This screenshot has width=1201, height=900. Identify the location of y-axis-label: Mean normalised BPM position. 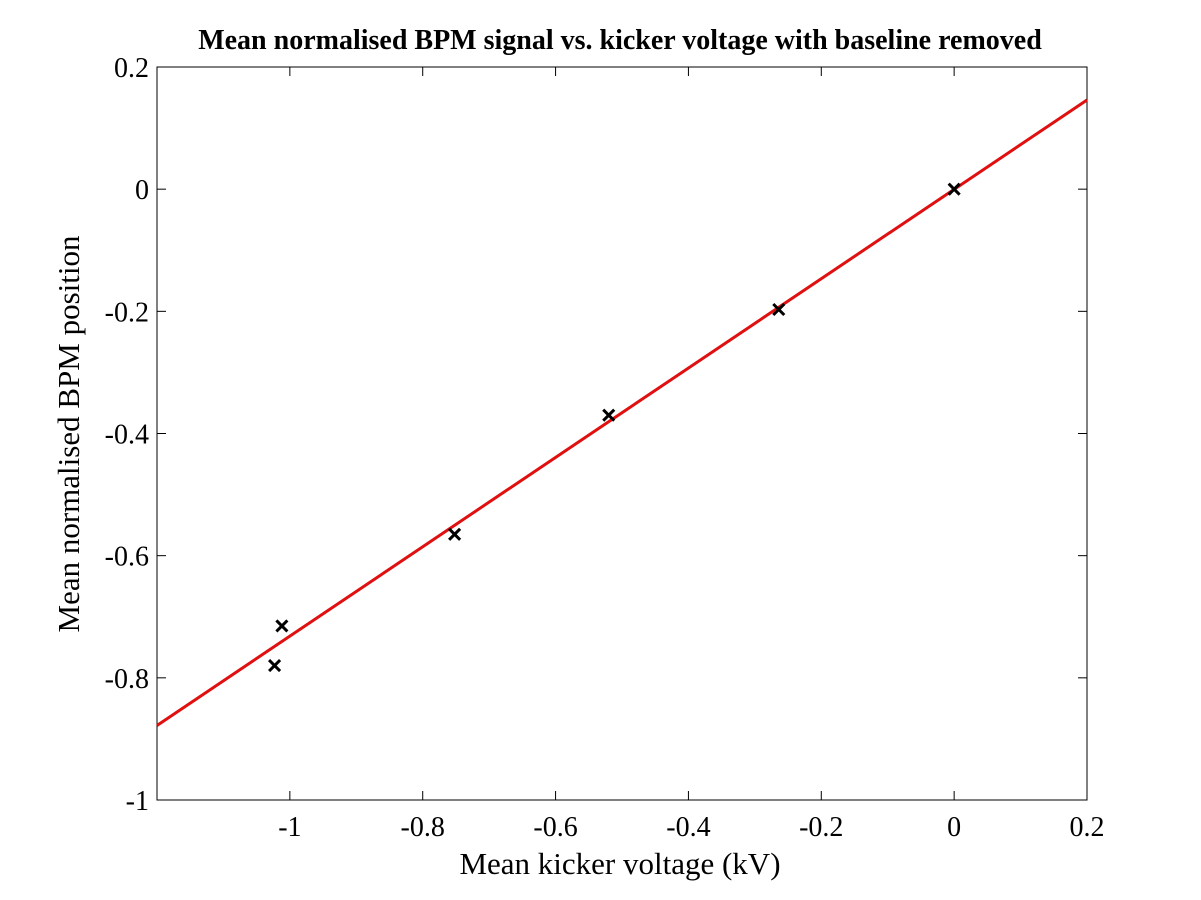
(68, 433).